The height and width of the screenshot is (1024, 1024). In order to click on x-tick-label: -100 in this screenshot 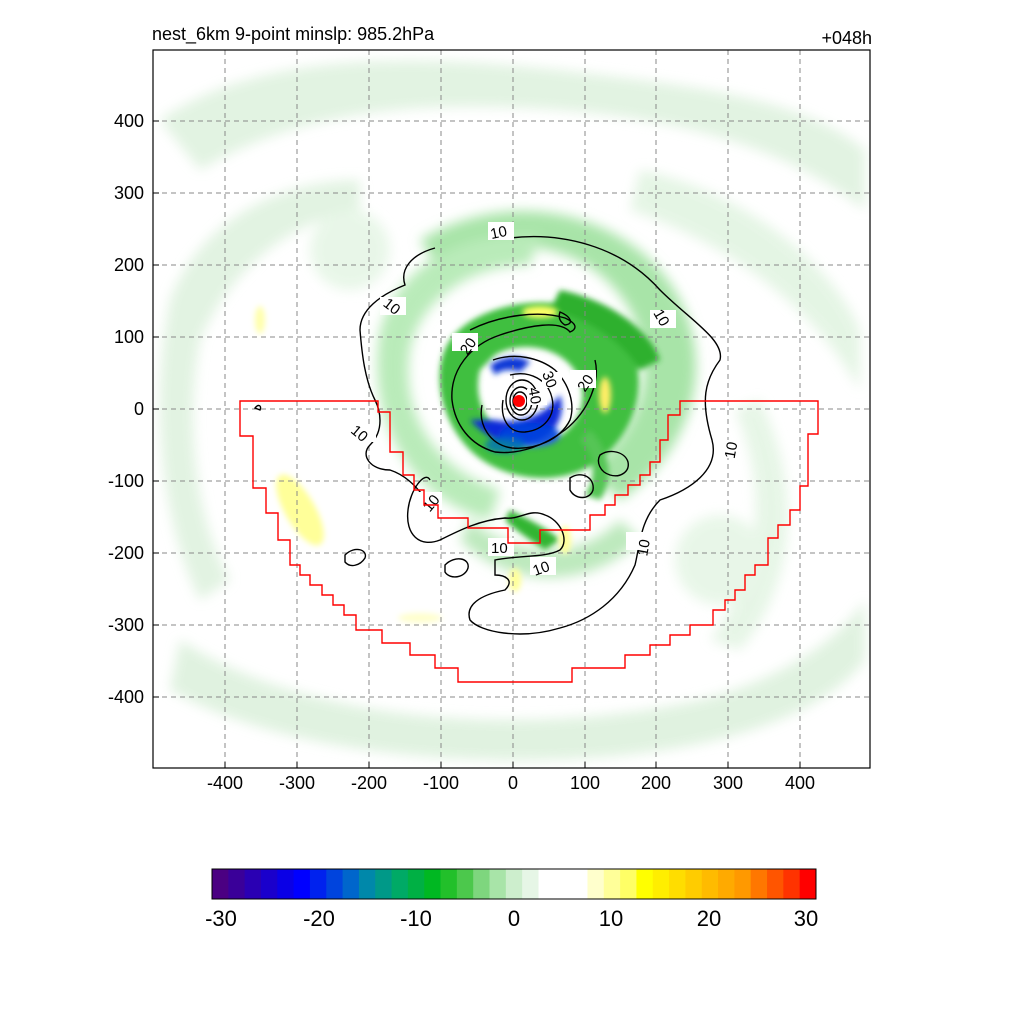, I will do `click(441, 783)`.